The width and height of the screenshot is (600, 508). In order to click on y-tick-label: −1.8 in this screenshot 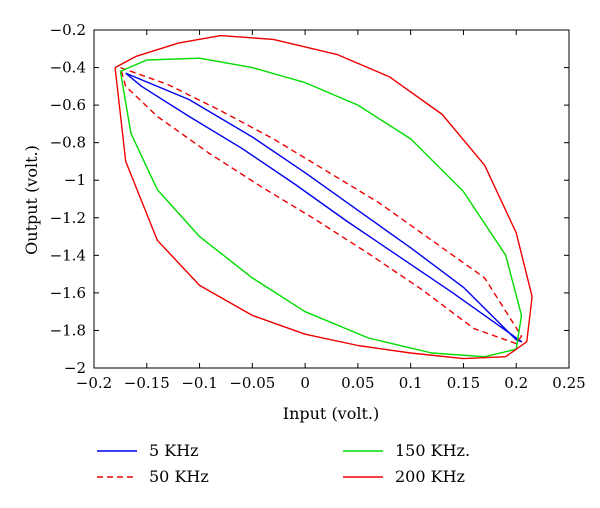, I will do `click(68, 330)`.